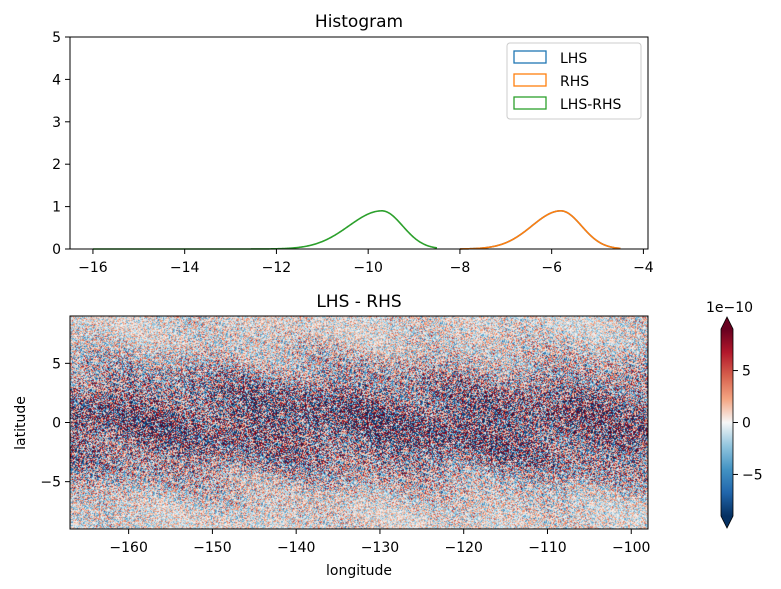  Describe the element at coordinates (128, 548) in the screenshot. I see `map-x-tick-label: −160` at that location.